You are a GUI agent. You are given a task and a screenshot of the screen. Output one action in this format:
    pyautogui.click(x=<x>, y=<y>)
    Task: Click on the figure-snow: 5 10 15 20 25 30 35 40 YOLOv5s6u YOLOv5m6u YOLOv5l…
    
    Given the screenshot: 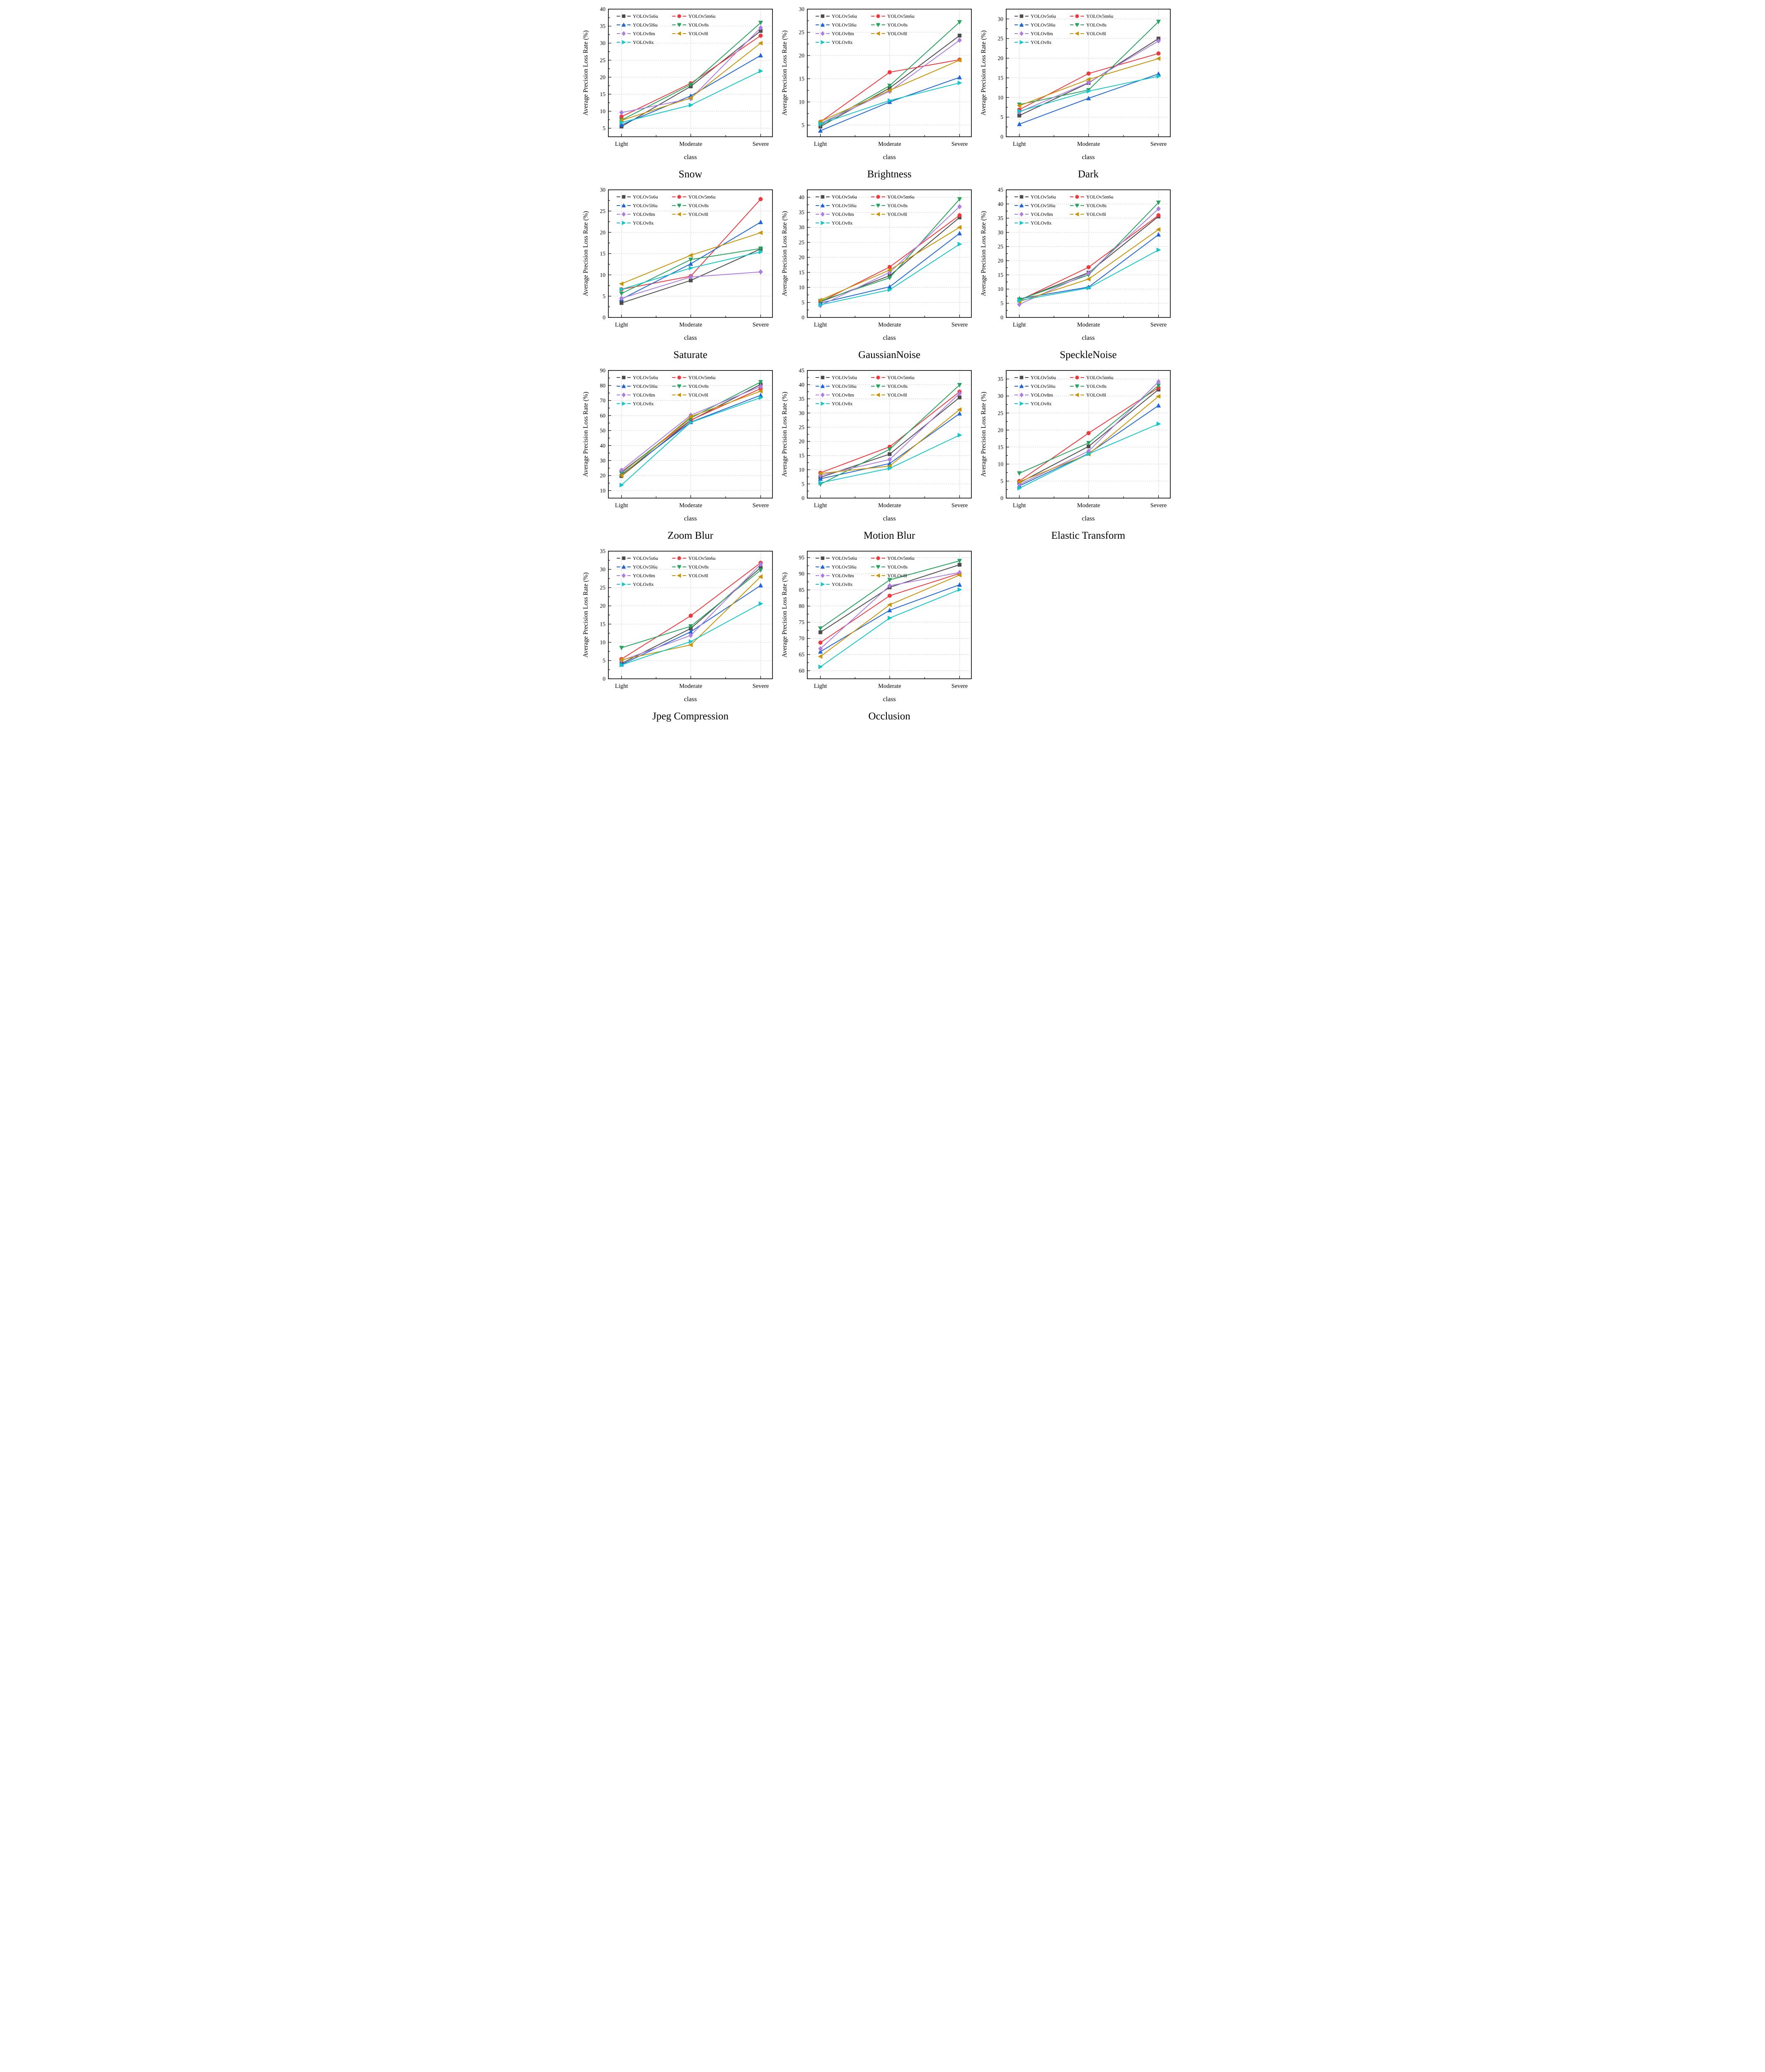 What is the action you would take?
    pyautogui.click(x=679, y=93)
    